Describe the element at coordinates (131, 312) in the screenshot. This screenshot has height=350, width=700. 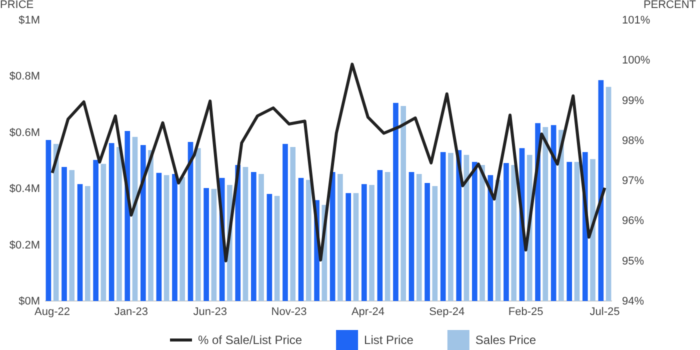
I see `x-tick-label: Jan-23` at that location.